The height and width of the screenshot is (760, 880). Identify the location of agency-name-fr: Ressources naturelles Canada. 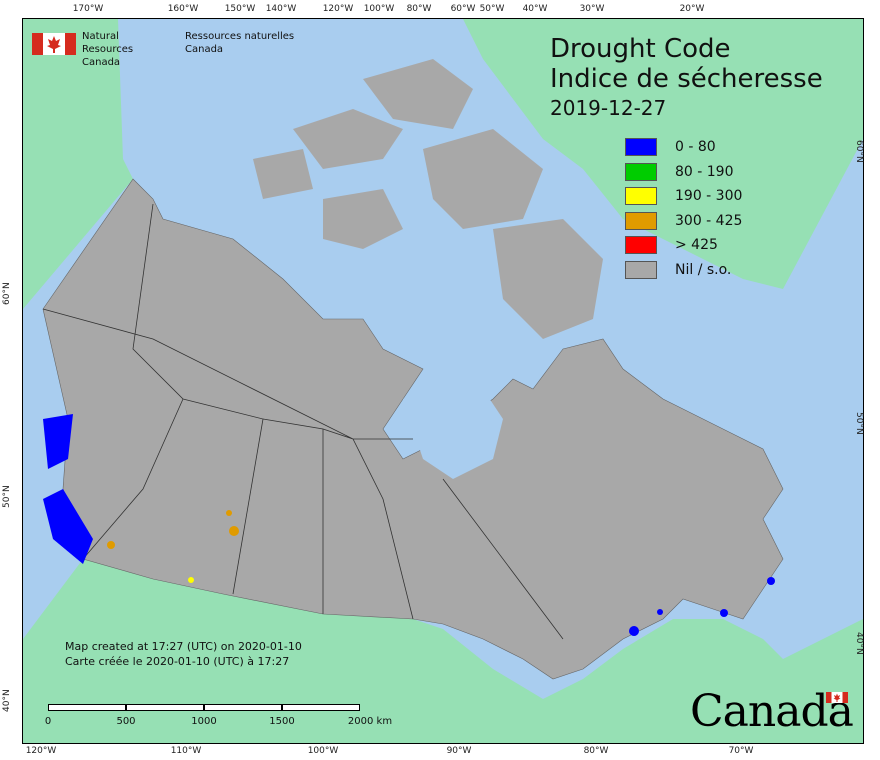
(240, 43).